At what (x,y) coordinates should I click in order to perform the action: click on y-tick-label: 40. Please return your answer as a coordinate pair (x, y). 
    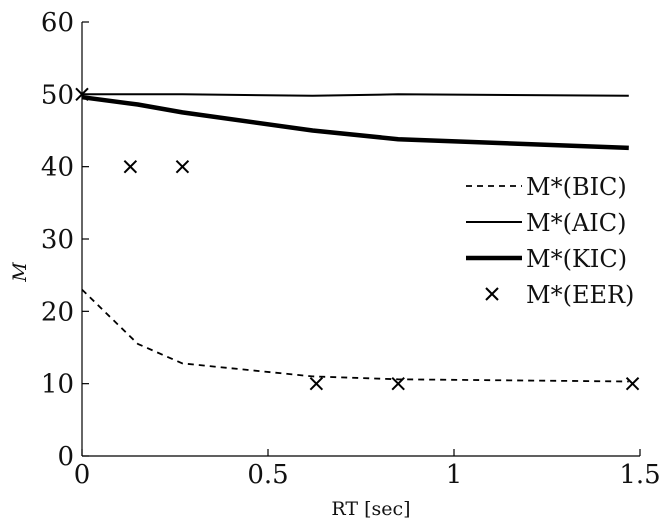
    Looking at the image, I should click on (57, 168).